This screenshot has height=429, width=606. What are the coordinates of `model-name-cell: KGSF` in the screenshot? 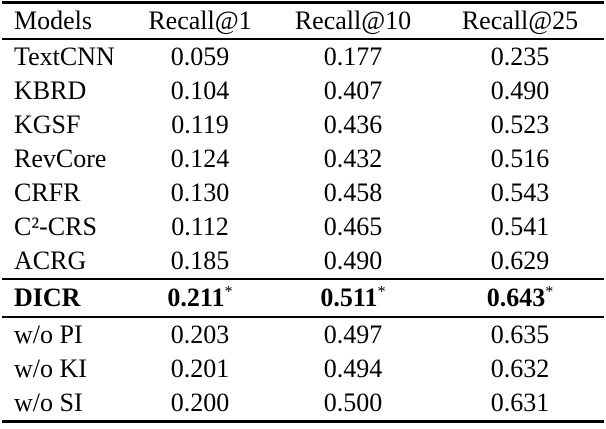 It's located at (47, 124).